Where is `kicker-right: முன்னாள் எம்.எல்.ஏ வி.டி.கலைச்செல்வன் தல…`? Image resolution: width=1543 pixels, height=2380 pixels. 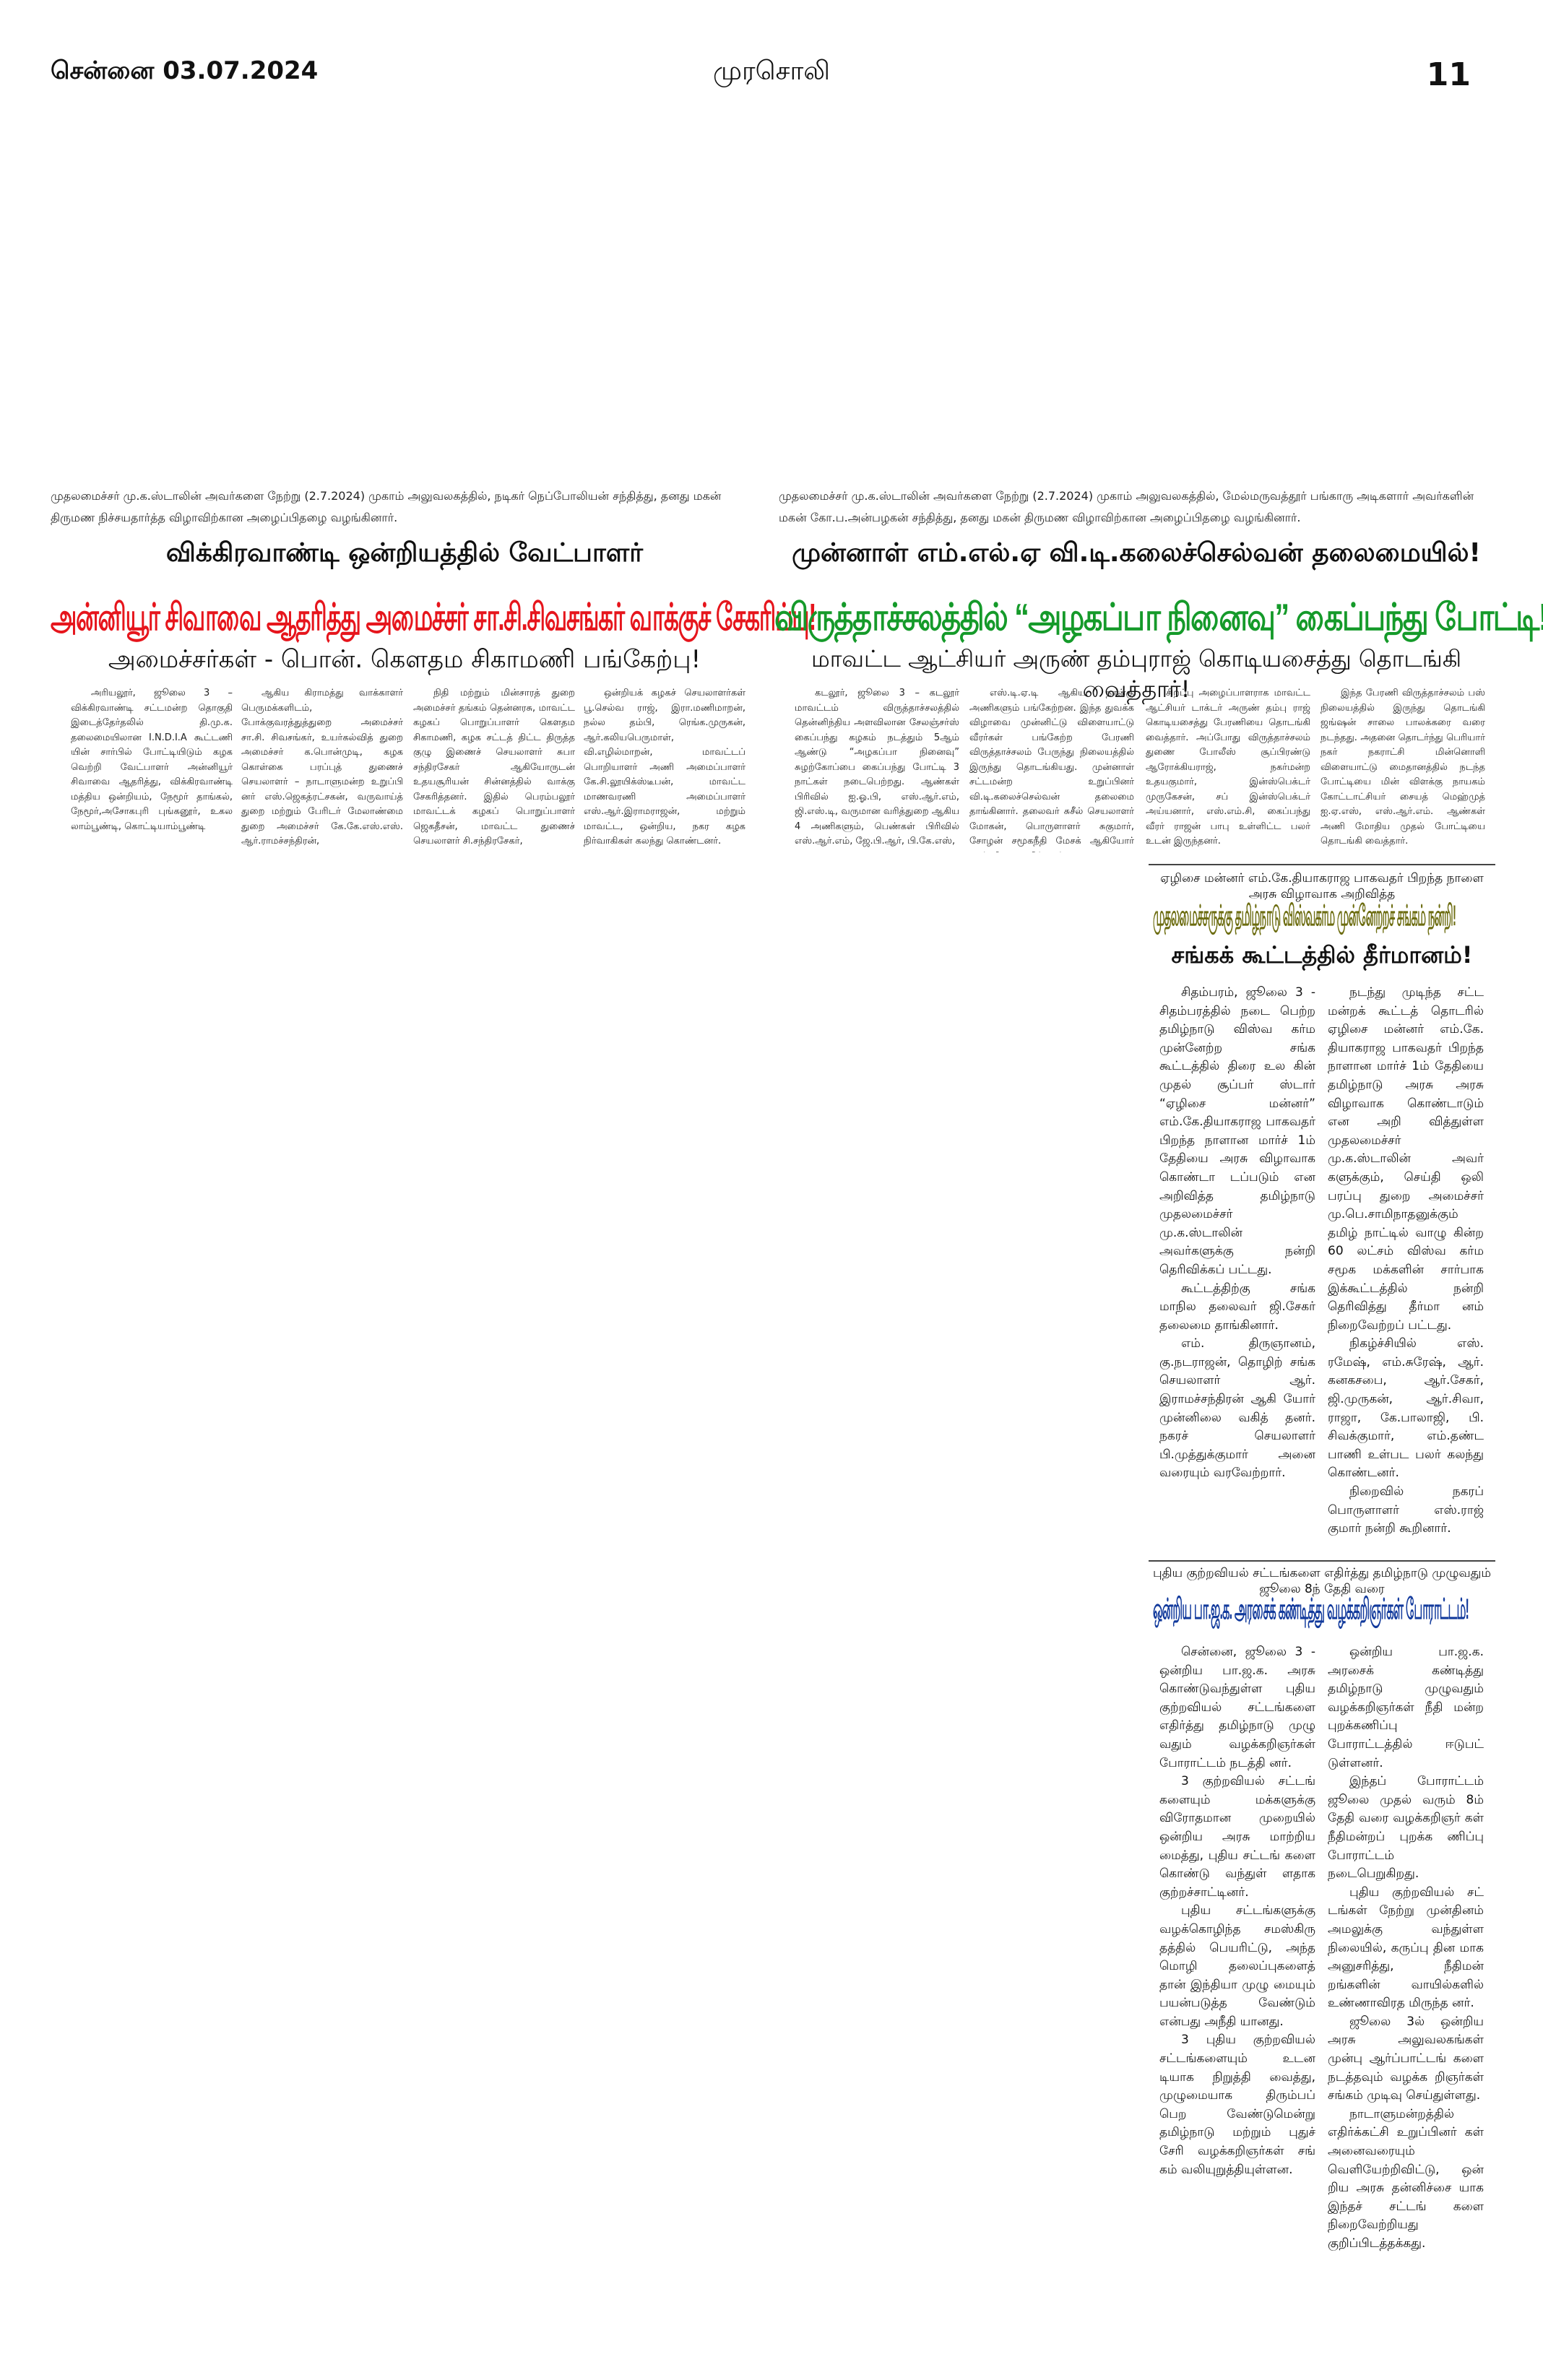 kicker-right: முன்னாள் எம்.எல்.ஏ வி.டி.கலைச்செல்வன் தல… is located at coordinates (1136, 553).